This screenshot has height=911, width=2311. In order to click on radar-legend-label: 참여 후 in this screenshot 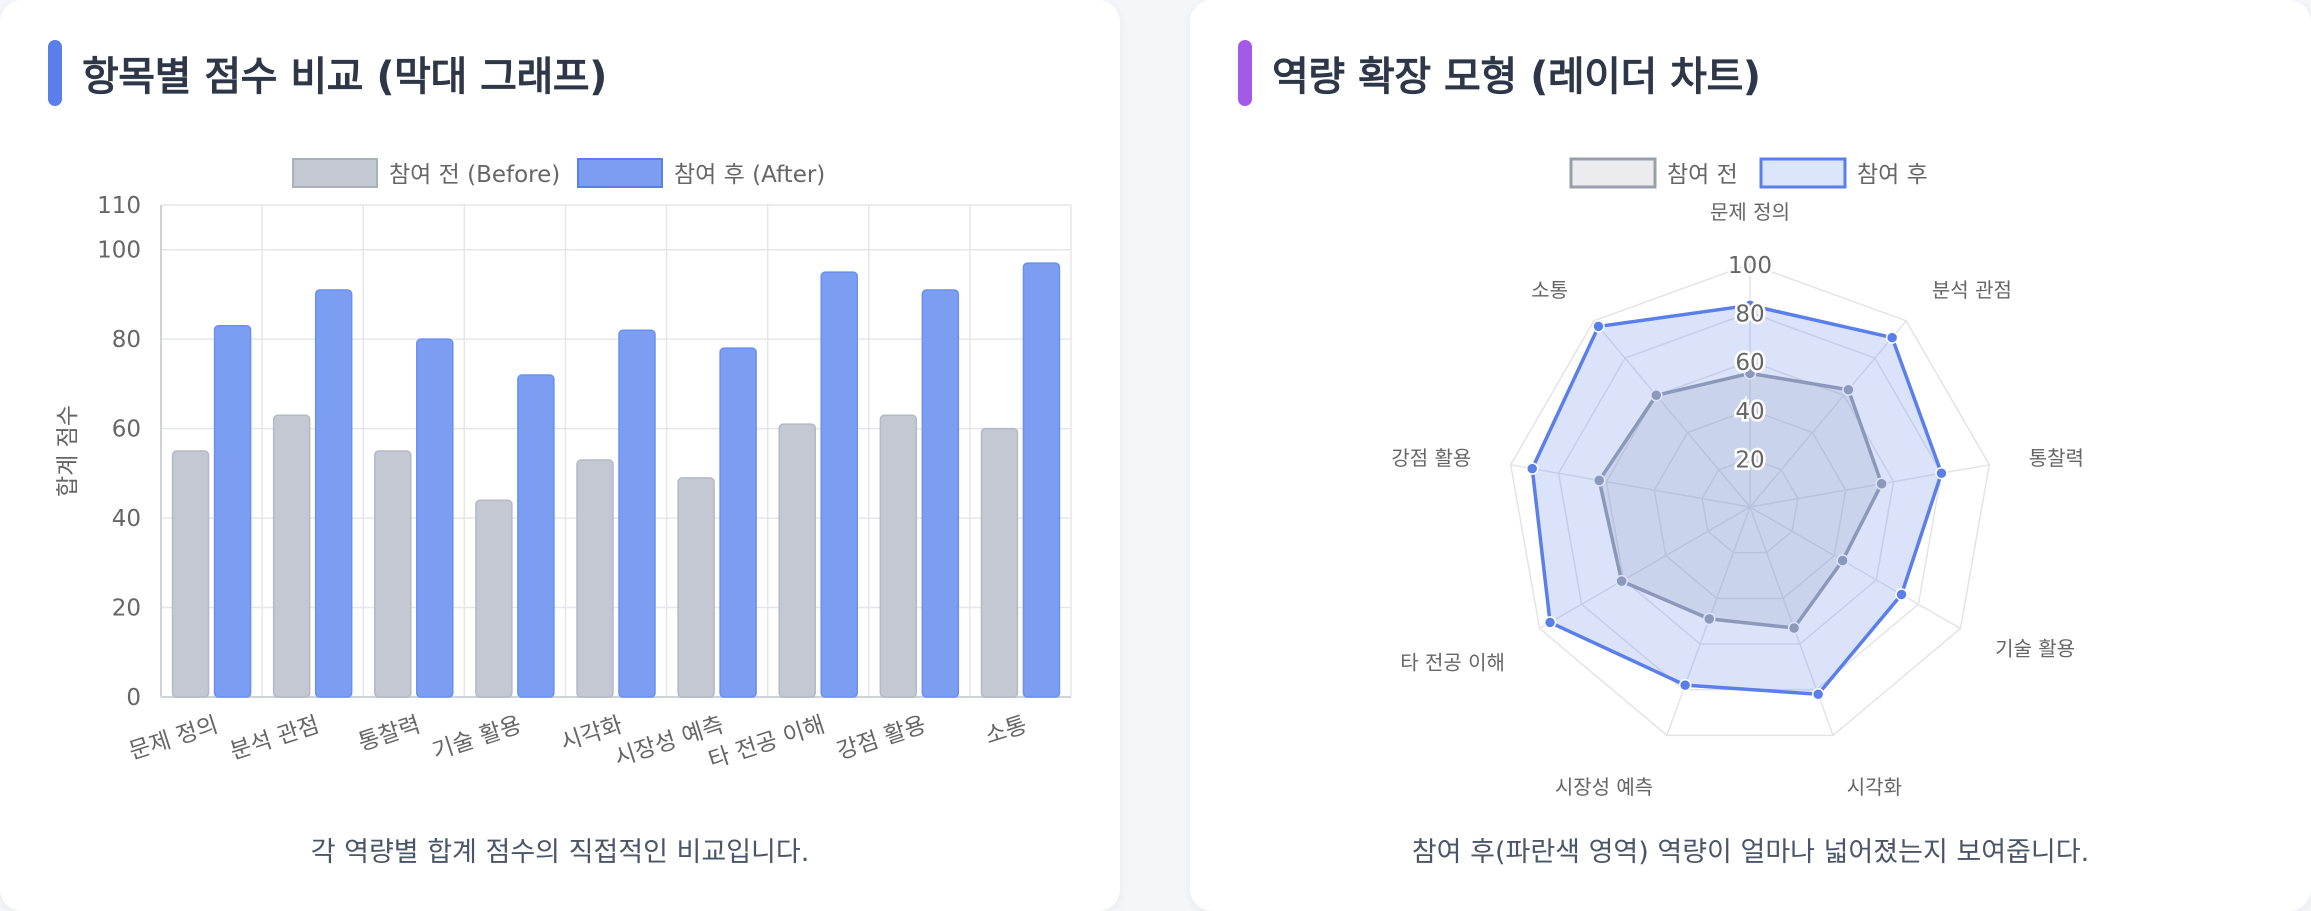, I will do `click(1892, 175)`.